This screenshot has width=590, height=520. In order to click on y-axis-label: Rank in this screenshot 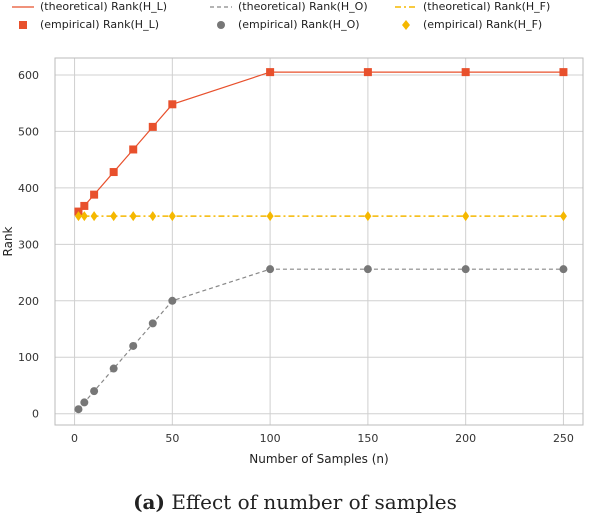, I will do `click(8, 241)`.